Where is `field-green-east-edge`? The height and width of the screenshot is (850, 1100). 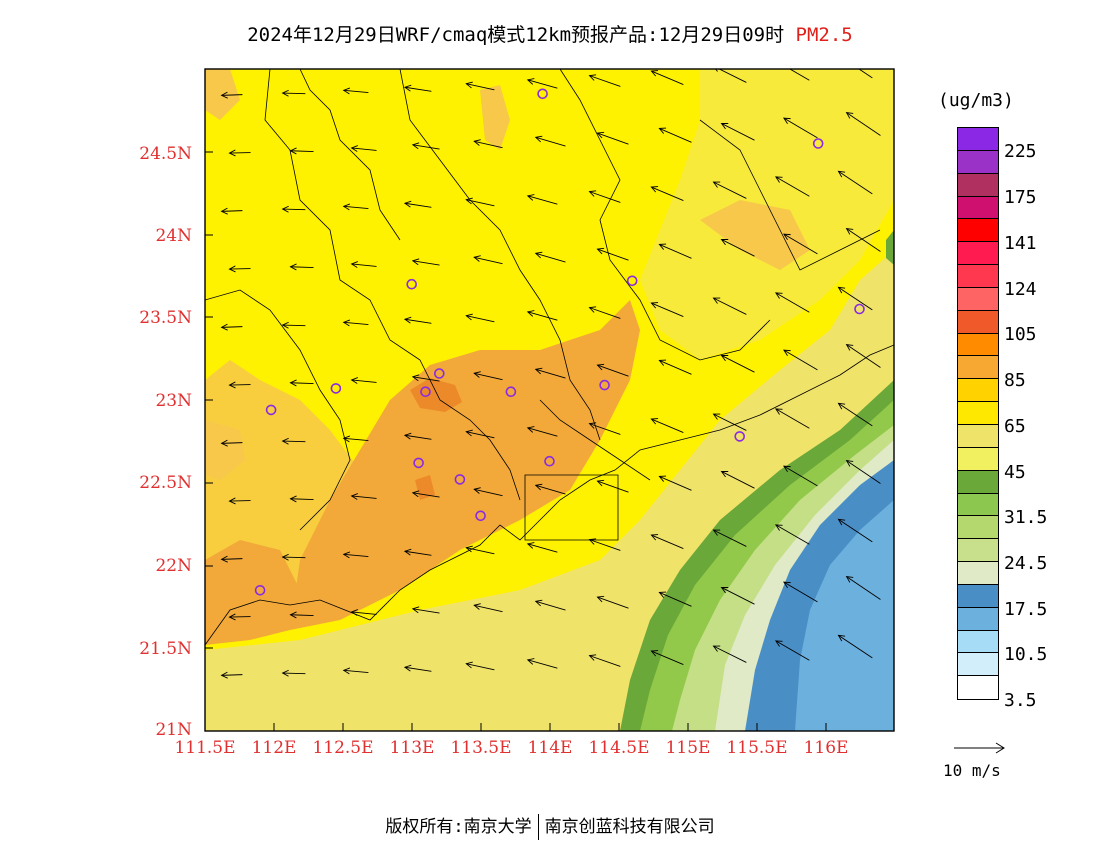 field-green-east-edge is located at coordinates (890, 247).